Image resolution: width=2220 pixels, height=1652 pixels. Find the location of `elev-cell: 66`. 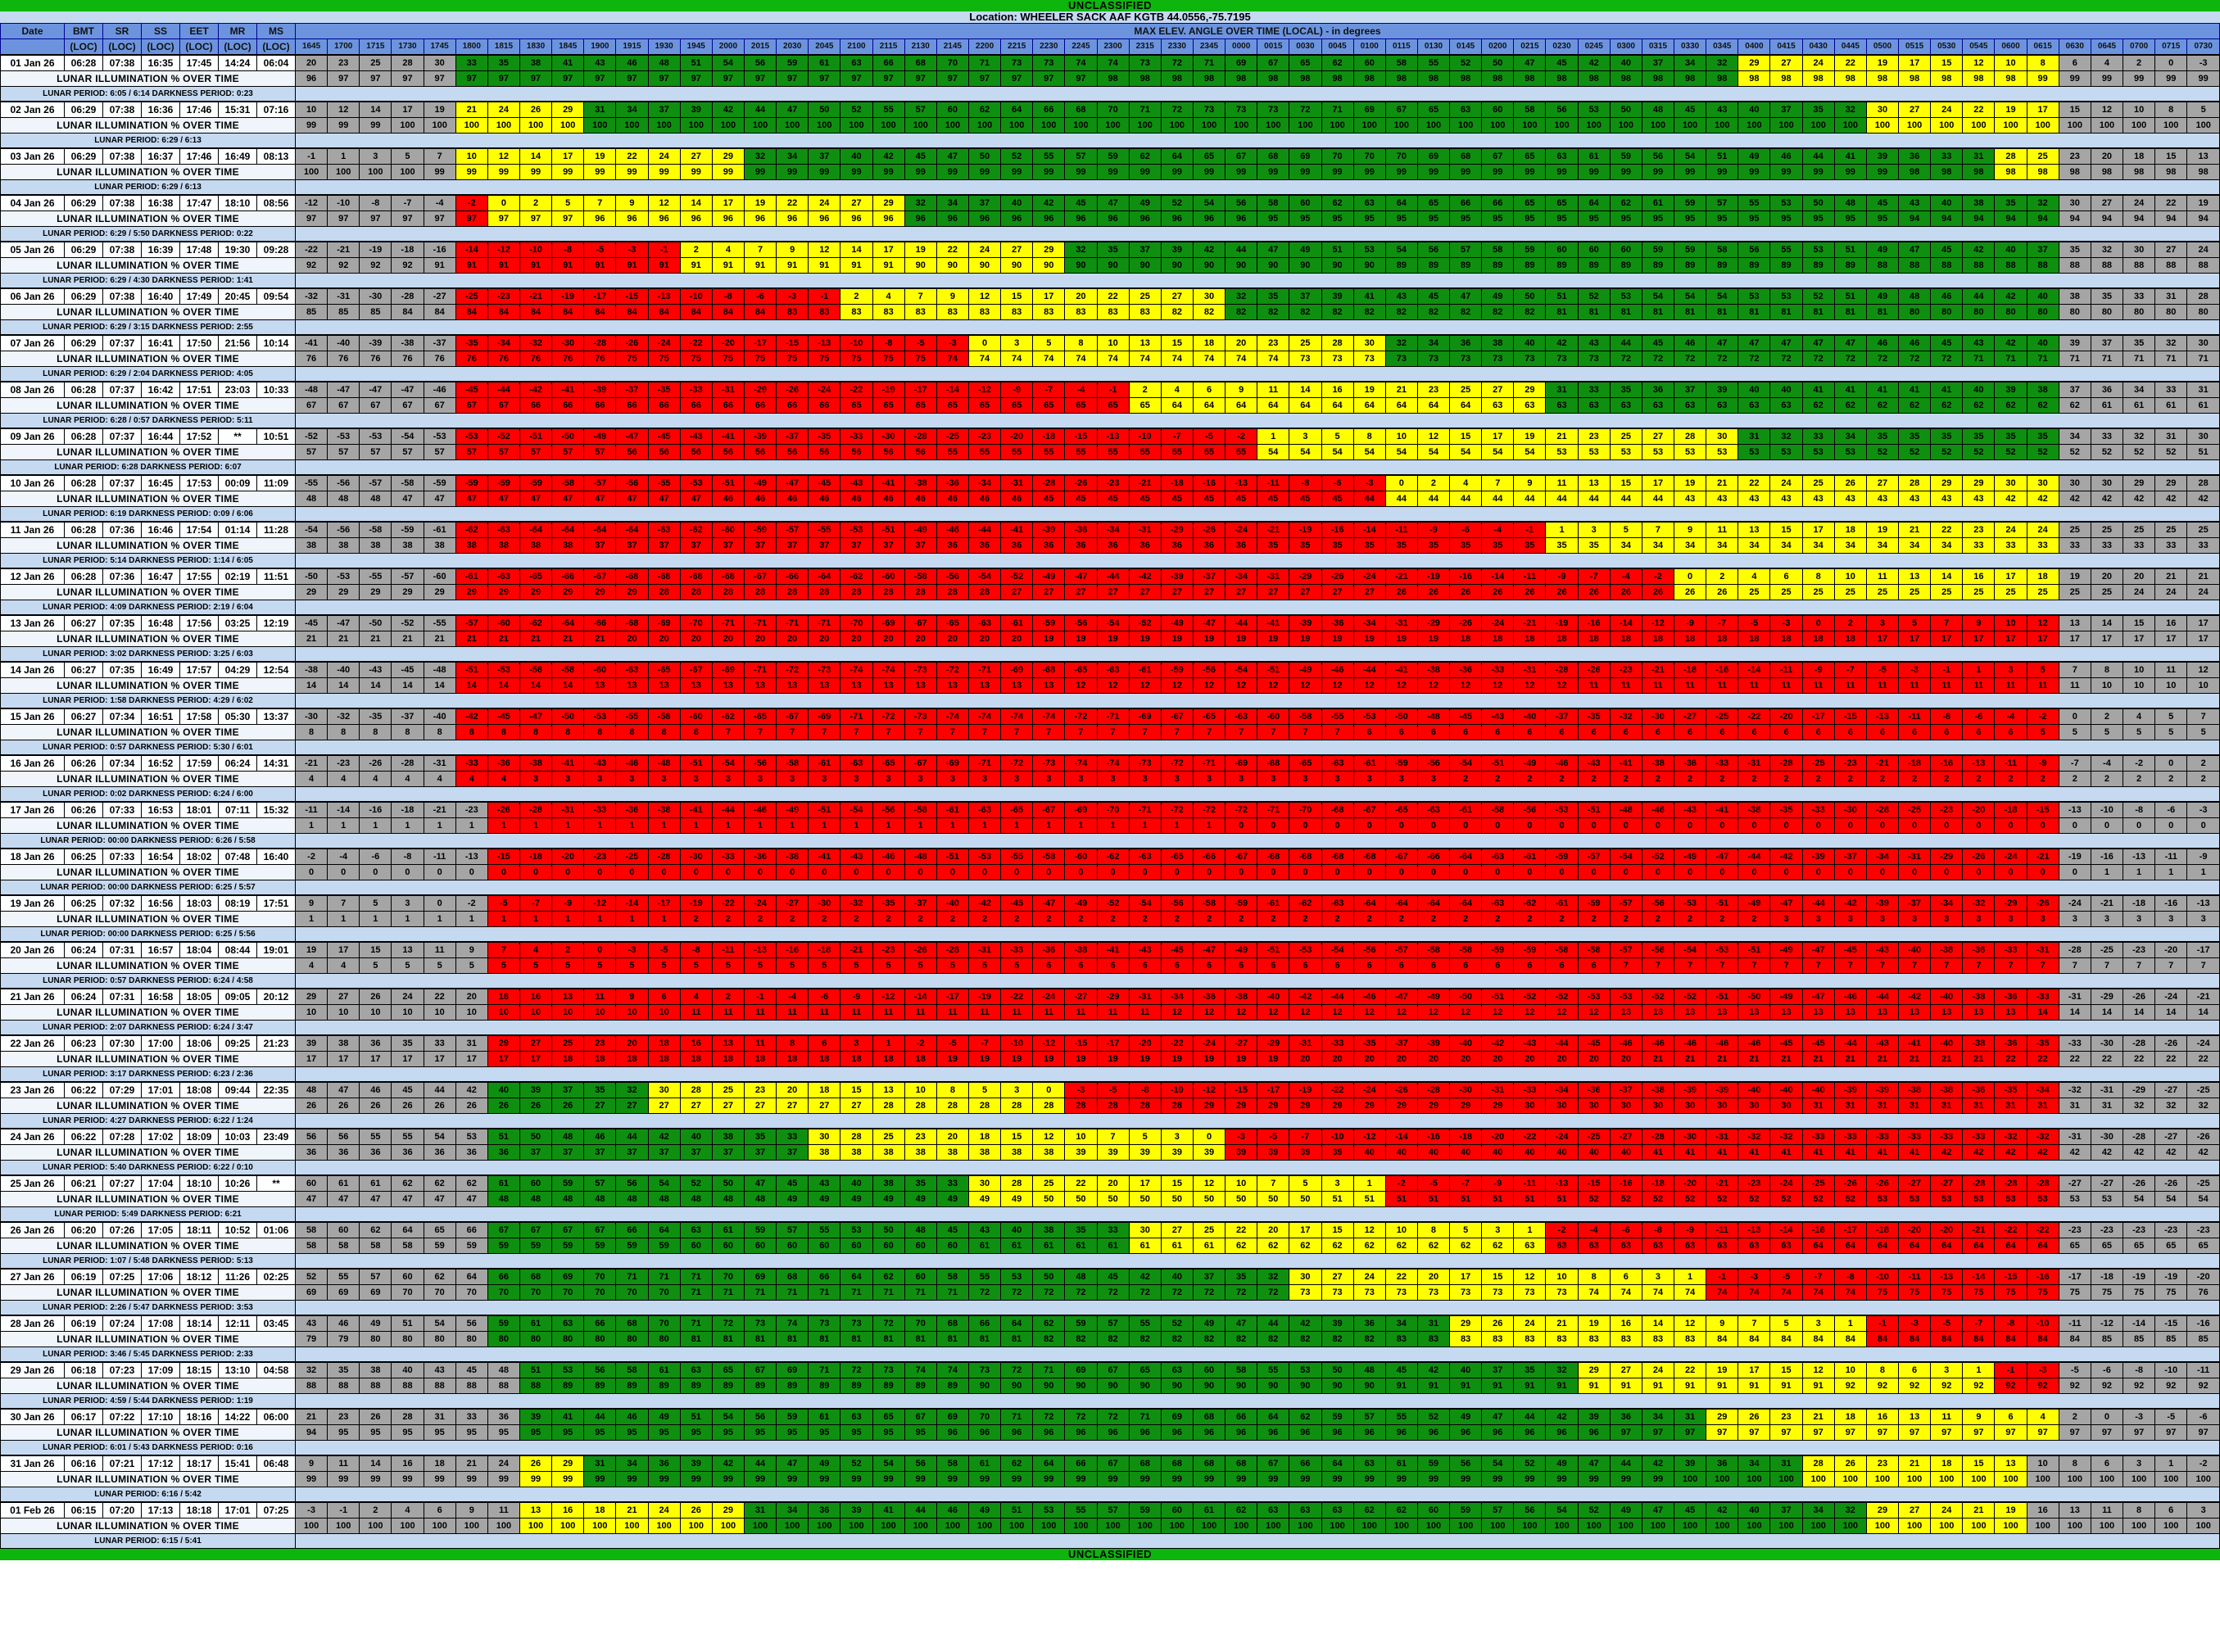

elev-cell: 66 is located at coordinates (1305, 1463).